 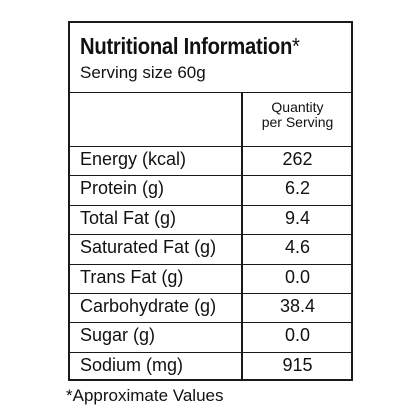 I want to click on column-divider, so click(x=242, y=237).